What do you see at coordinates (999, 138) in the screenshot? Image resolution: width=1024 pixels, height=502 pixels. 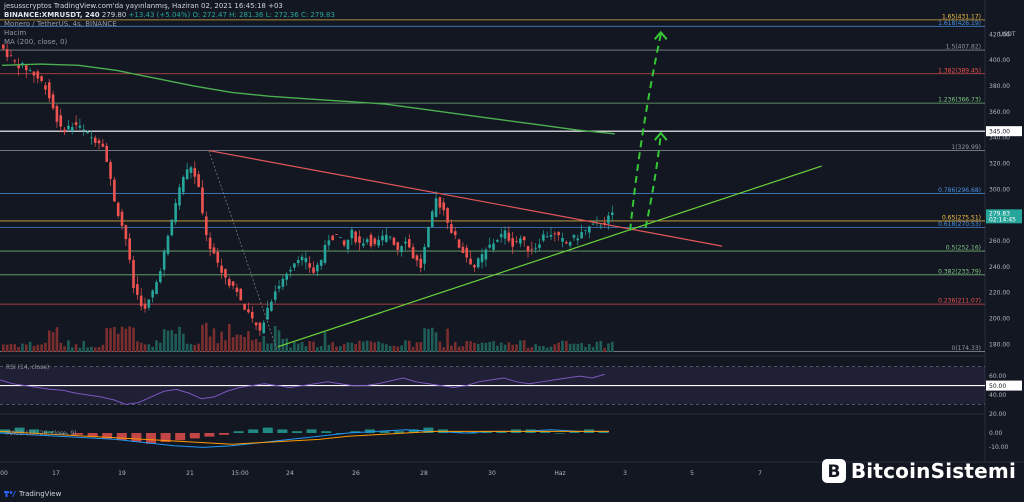 I see `y-tick-label: 340.00` at bounding box center [999, 138].